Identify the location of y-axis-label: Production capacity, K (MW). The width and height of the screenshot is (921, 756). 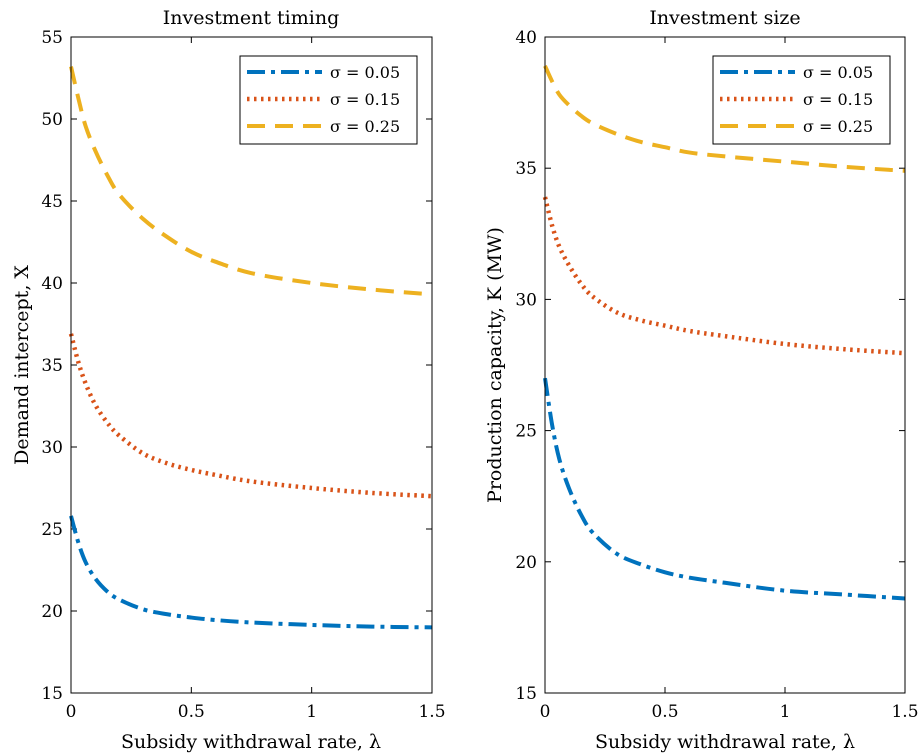
(495, 365).